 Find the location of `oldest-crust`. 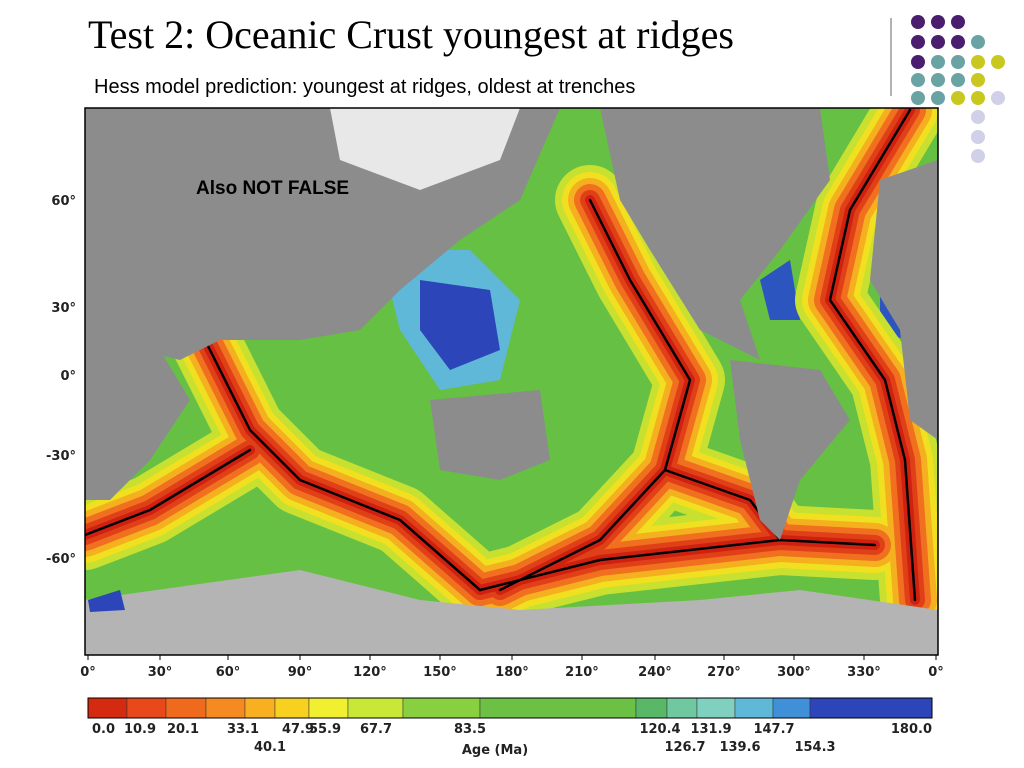

oldest-crust is located at coordinates (460, 325).